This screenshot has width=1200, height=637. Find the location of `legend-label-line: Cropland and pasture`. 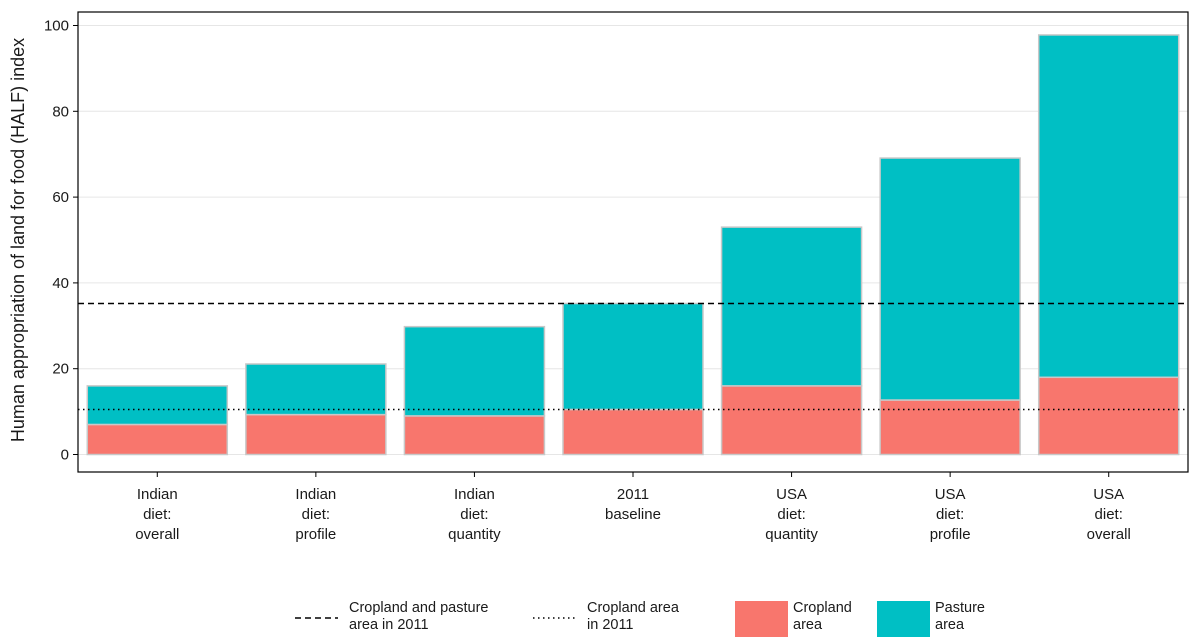

legend-label-line: Cropland and pasture is located at coordinates (418, 608).